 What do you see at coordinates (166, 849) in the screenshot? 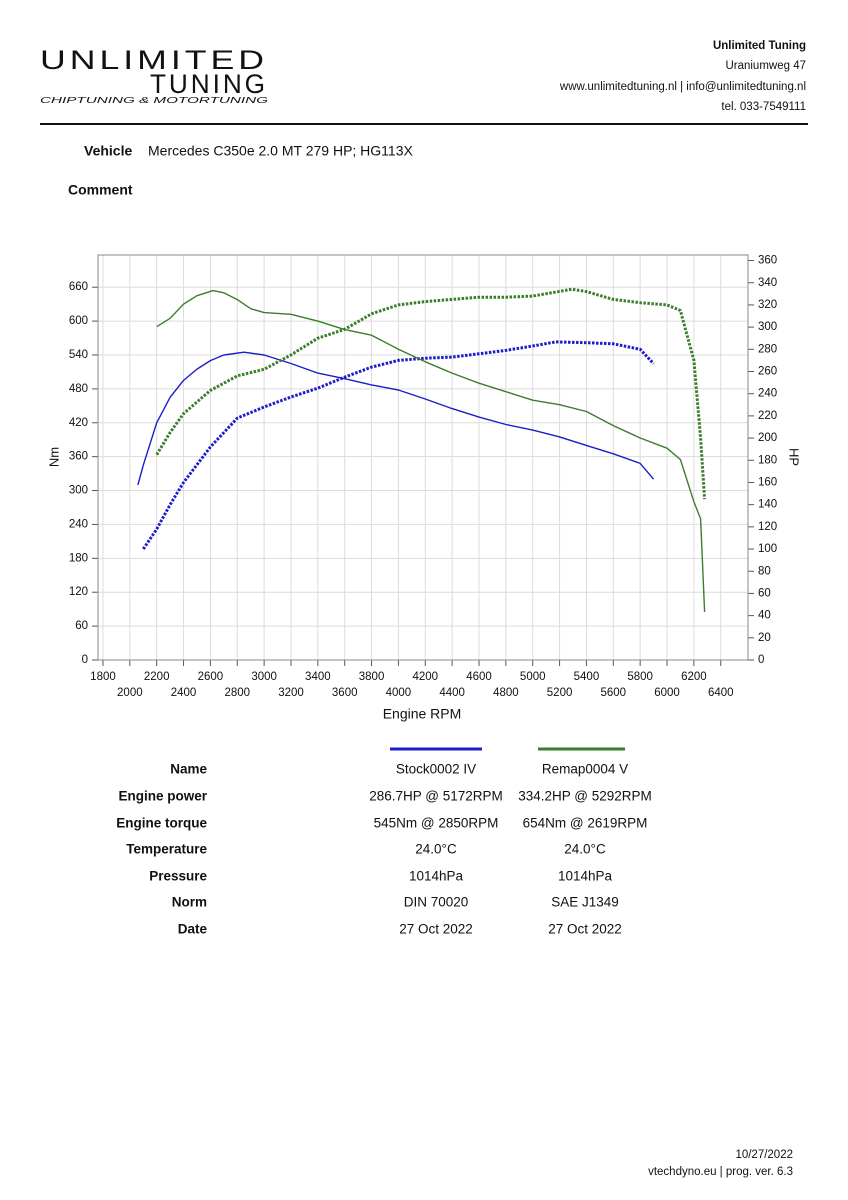
I see `row-label: Temperature` at bounding box center [166, 849].